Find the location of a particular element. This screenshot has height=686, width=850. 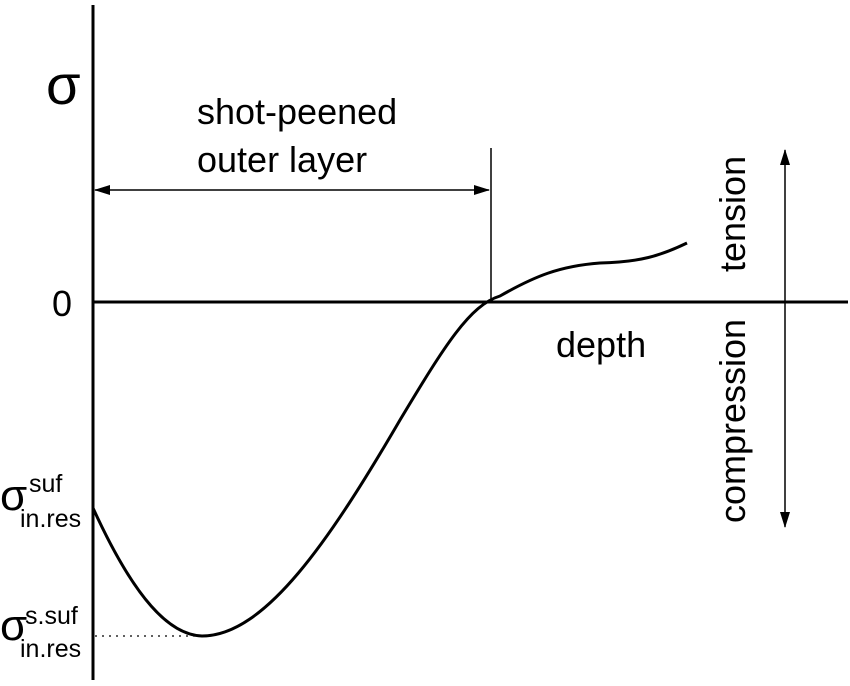

subsurface-stress-superscript: s.suf is located at coordinates (51, 616).